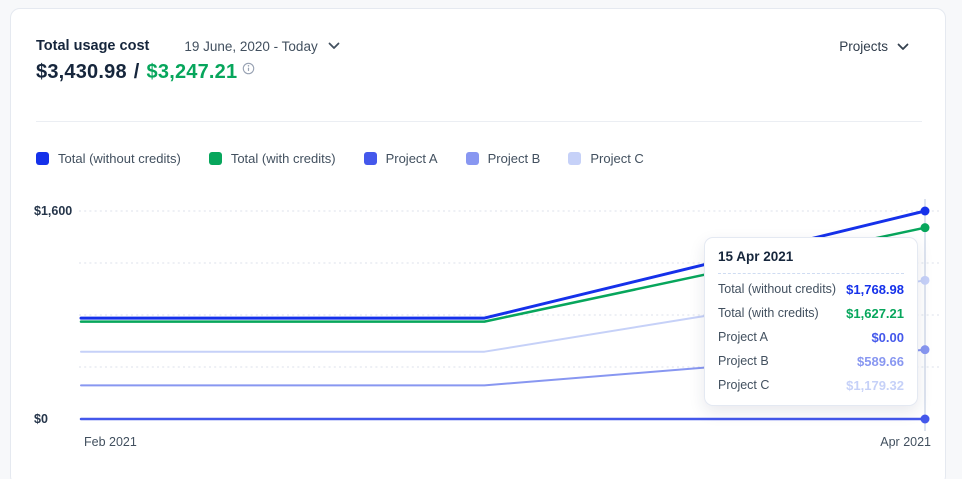  What do you see at coordinates (411, 158) in the screenshot?
I see `legend-label: Project A` at bounding box center [411, 158].